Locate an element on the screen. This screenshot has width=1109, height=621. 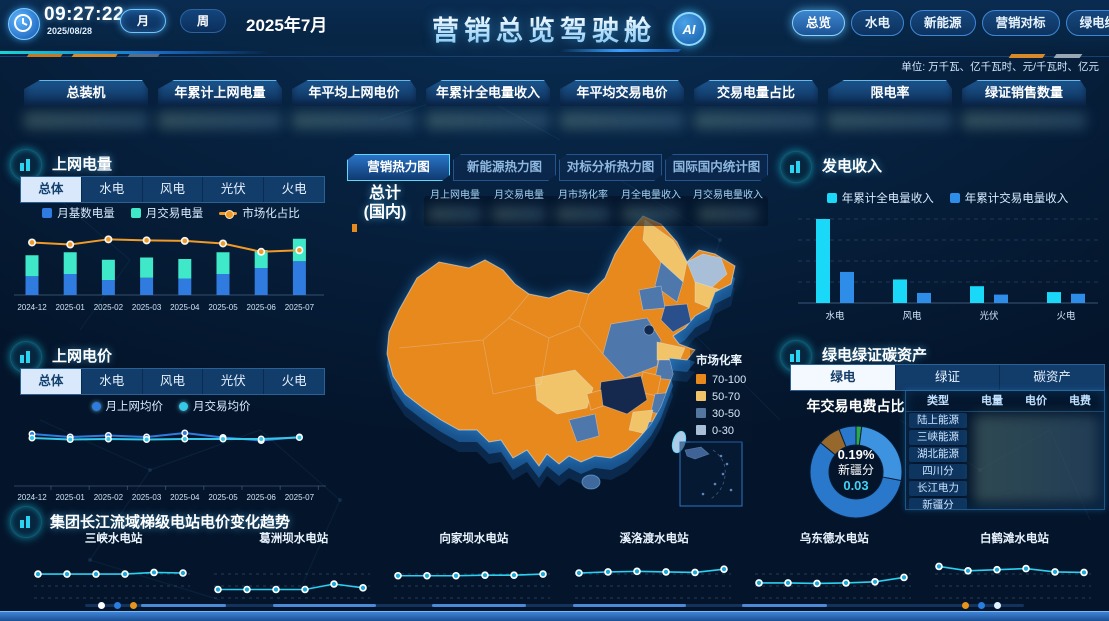
kpi-avg-trade-price: 年平均交易电价 is located at coordinates (622, 93).